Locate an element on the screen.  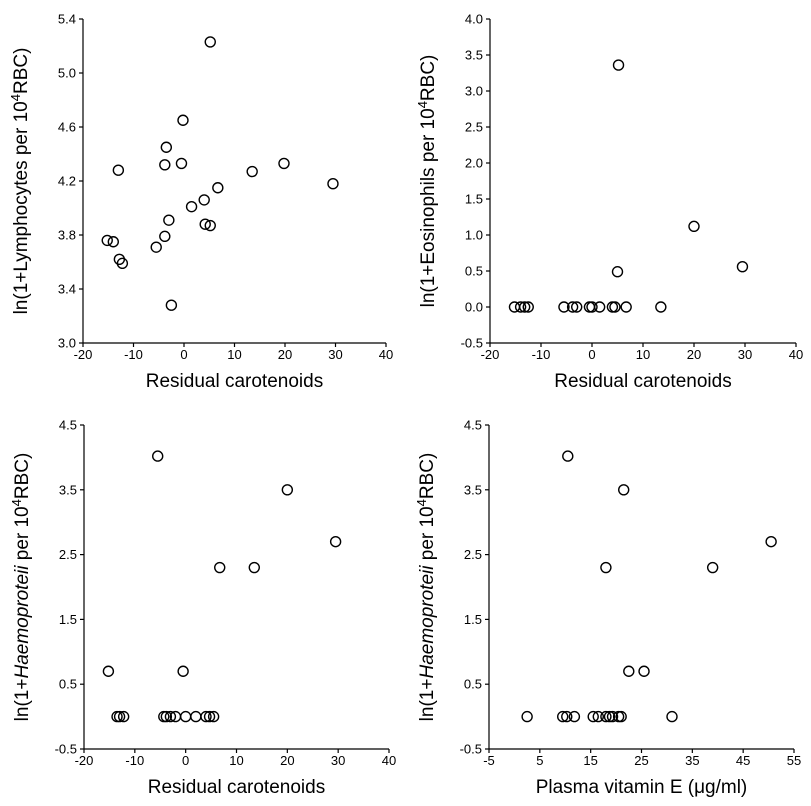
x-tick-label: -5 is located at coordinates (489, 760).